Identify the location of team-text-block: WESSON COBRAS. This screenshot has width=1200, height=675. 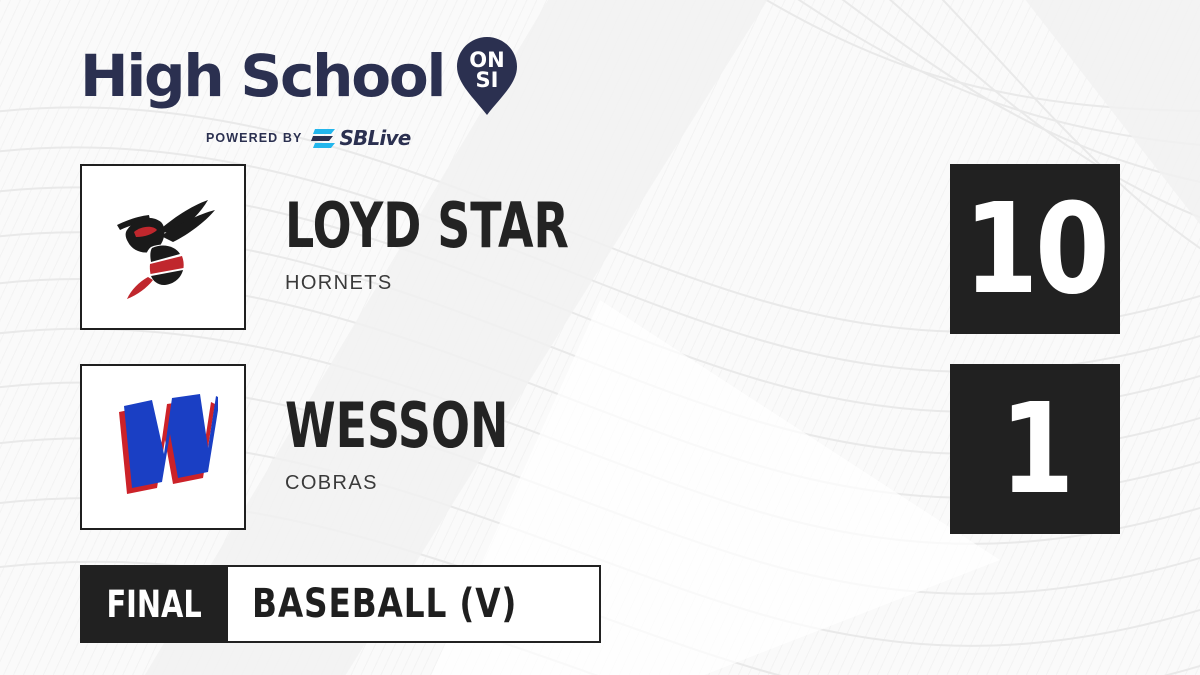
(605, 442).